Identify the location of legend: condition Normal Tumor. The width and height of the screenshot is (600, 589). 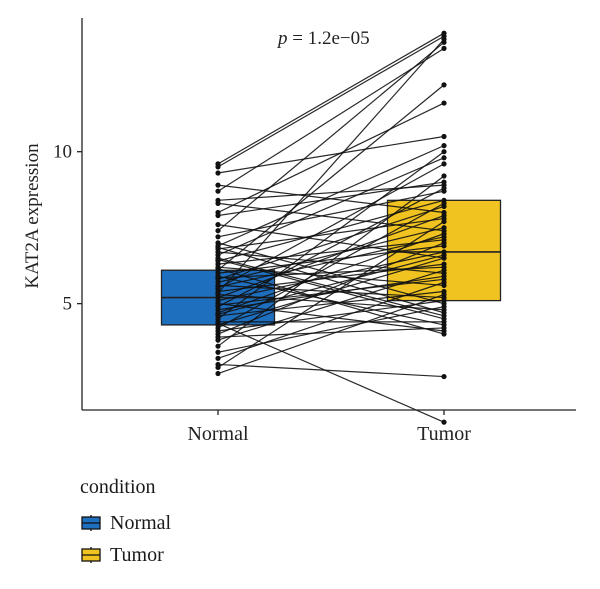
(125, 523).